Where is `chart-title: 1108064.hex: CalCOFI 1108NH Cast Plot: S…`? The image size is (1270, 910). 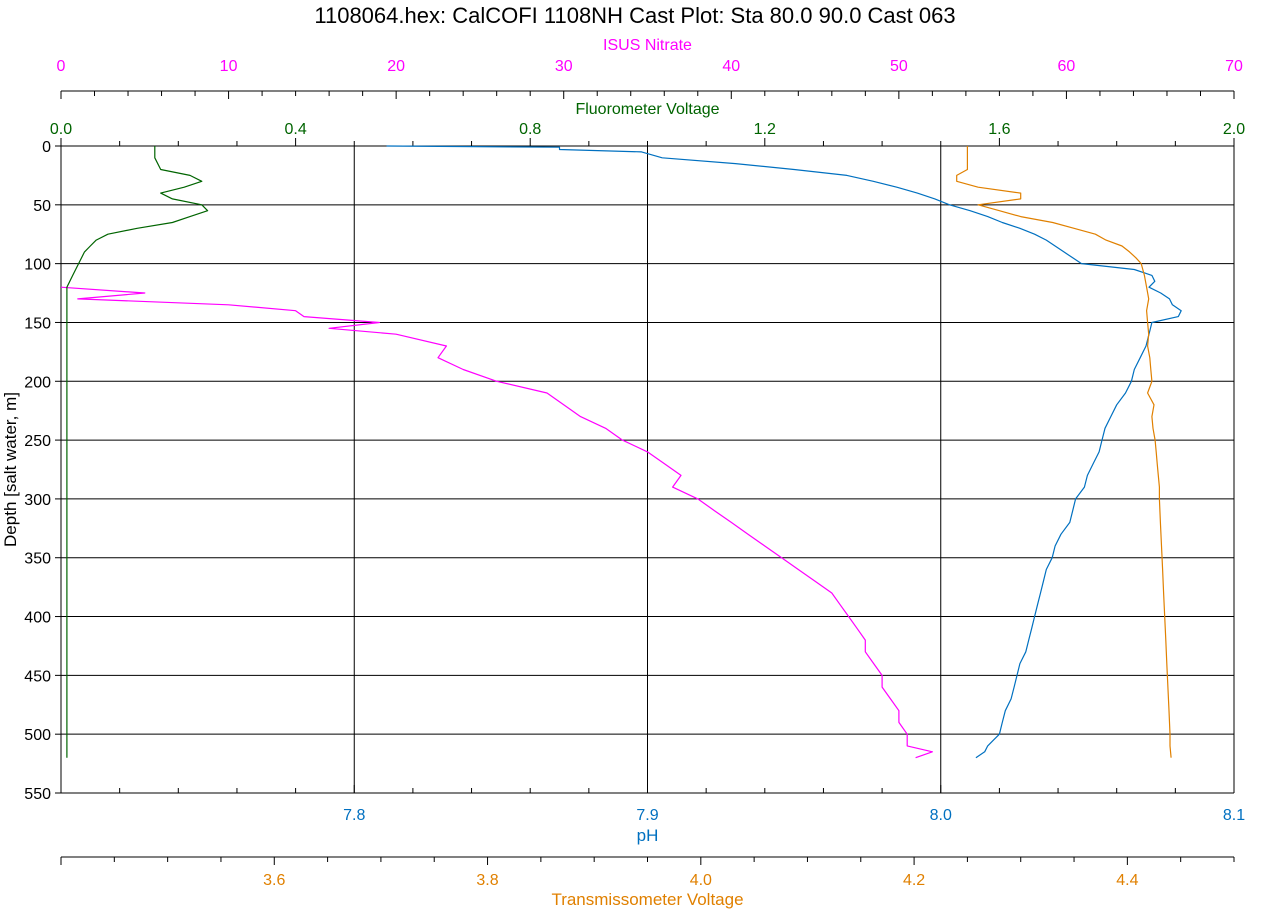
chart-title: 1108064.hex: CalCOFI 1108NH Cast Plot: S… is located at coordinates (635, 15).